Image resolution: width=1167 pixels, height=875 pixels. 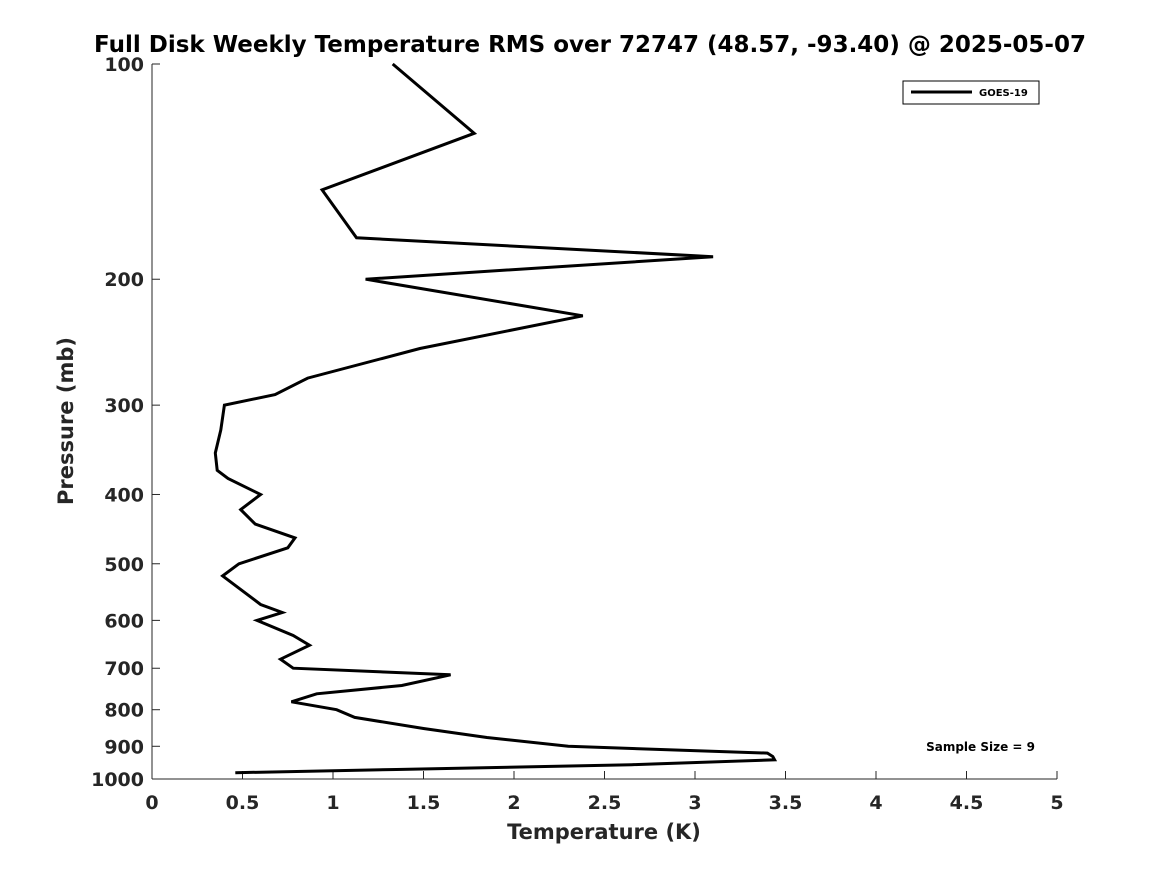 What do you see at coordinates (124, 669) in the screenshot?
I see `y-tick-label: 700` at bounding box center [124, 669].